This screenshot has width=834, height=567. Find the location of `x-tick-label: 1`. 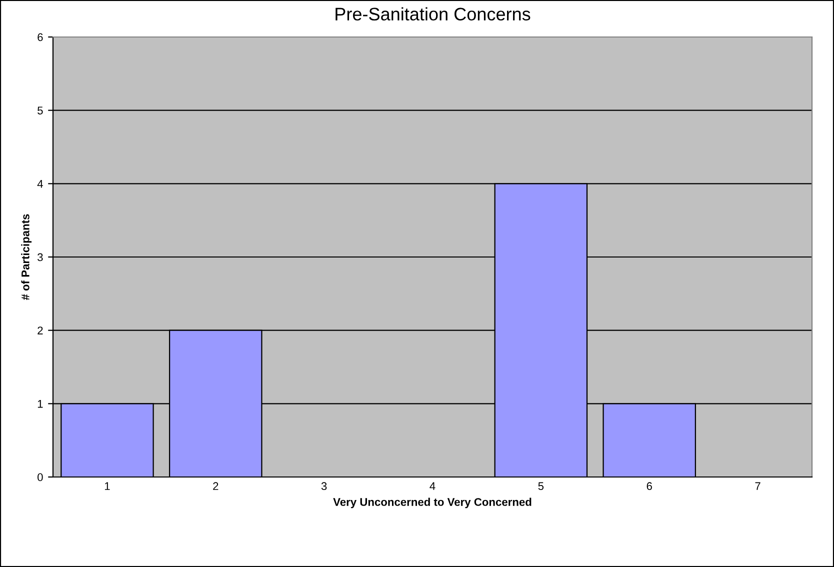

x-tick-label: 1 is located at coordinates (107, 486).